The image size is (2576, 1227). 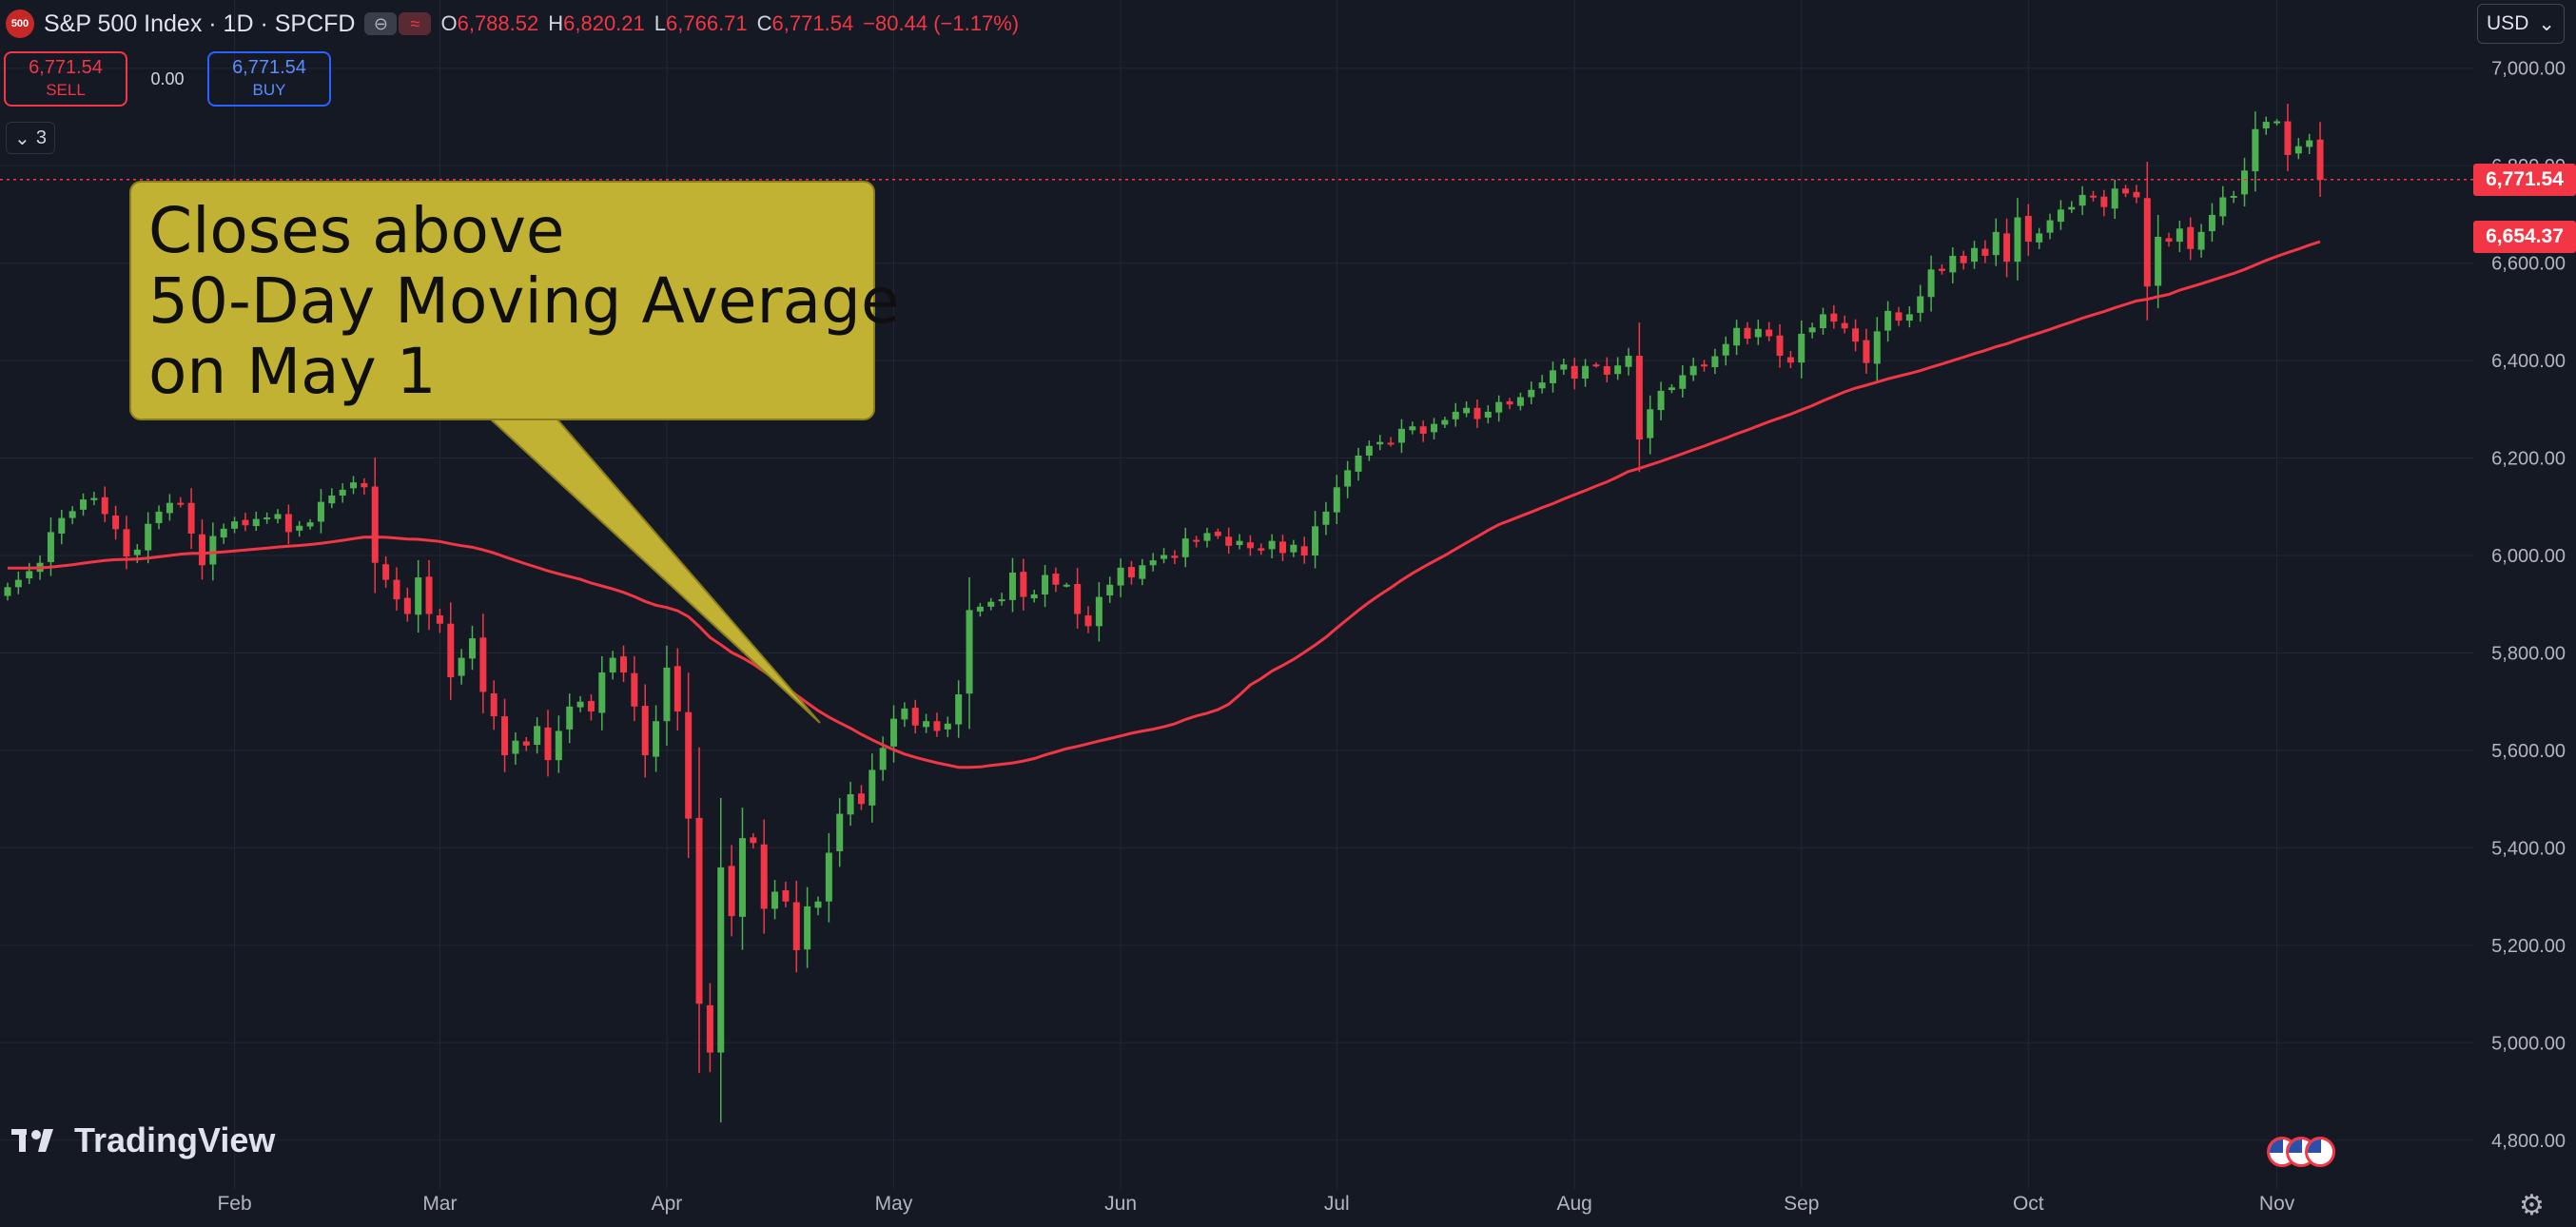 What do you see at coordinates (2528, 556) in the screenshot?
I see `y-tick-label: 6,000.00` at bounding box center [2528, 556].